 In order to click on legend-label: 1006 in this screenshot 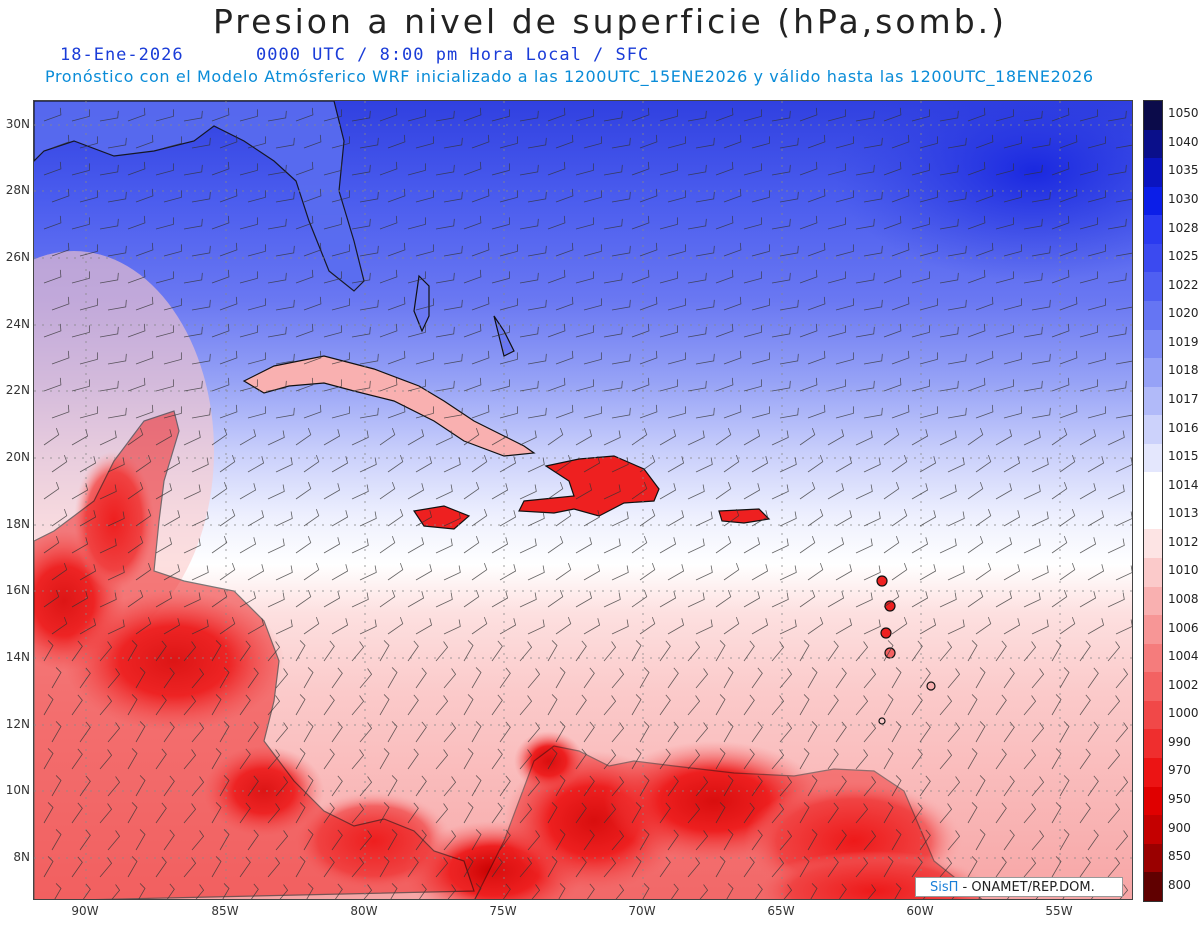, I will do `click(1183, 627)`.